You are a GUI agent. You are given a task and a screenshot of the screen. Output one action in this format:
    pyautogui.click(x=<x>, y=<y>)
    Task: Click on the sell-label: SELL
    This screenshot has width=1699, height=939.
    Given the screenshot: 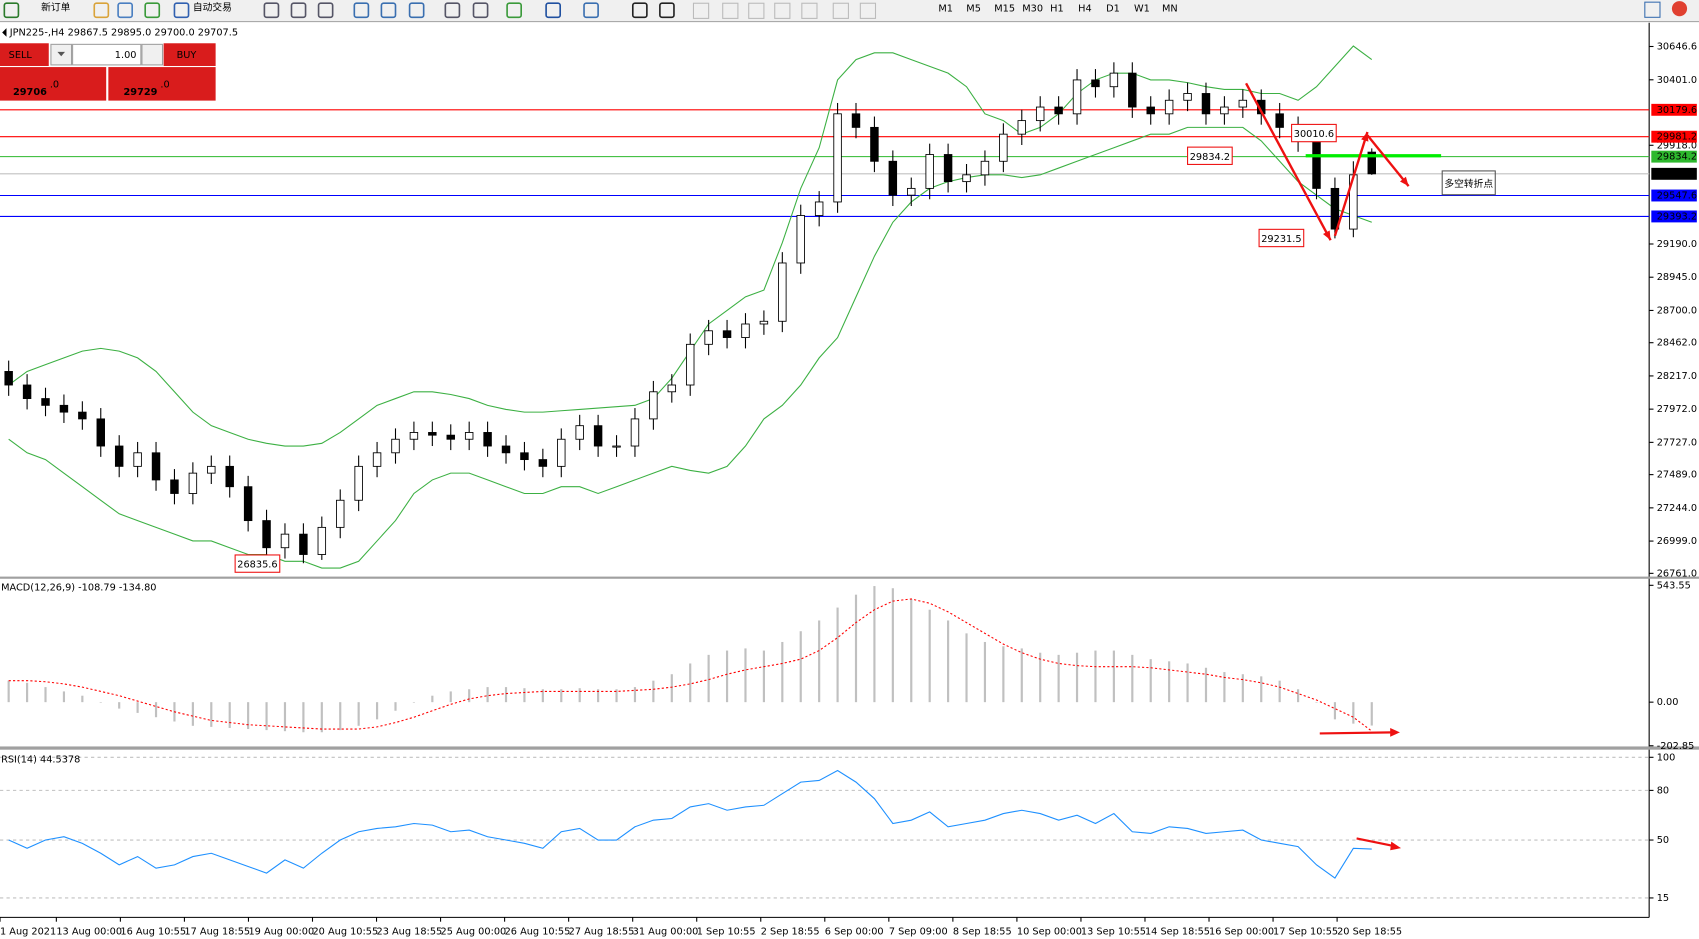 What is the action you would take?
    pyautogui.click(x=21, y=55)
    